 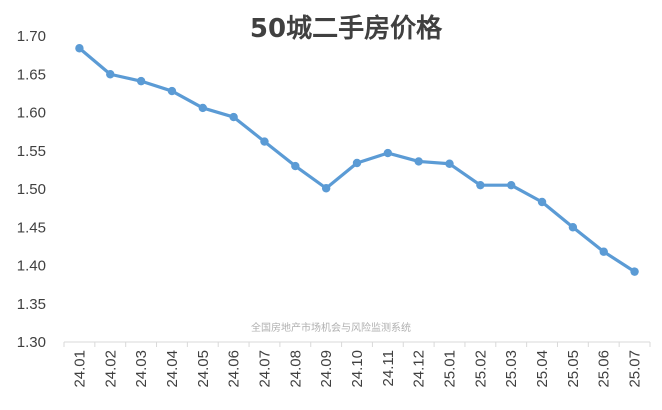 I want to click on x-tick-label: 24.06, so click(x=234, y=369).